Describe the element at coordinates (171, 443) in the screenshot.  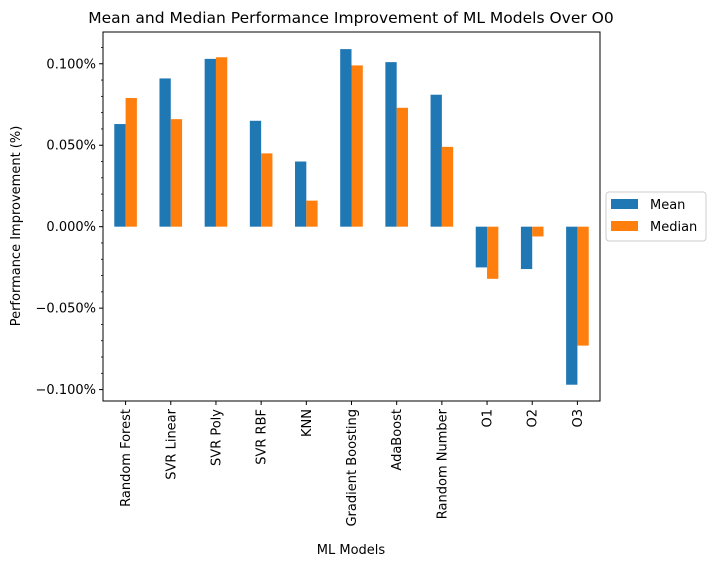
I see `x-tick-label: SVR Linear` at that location.